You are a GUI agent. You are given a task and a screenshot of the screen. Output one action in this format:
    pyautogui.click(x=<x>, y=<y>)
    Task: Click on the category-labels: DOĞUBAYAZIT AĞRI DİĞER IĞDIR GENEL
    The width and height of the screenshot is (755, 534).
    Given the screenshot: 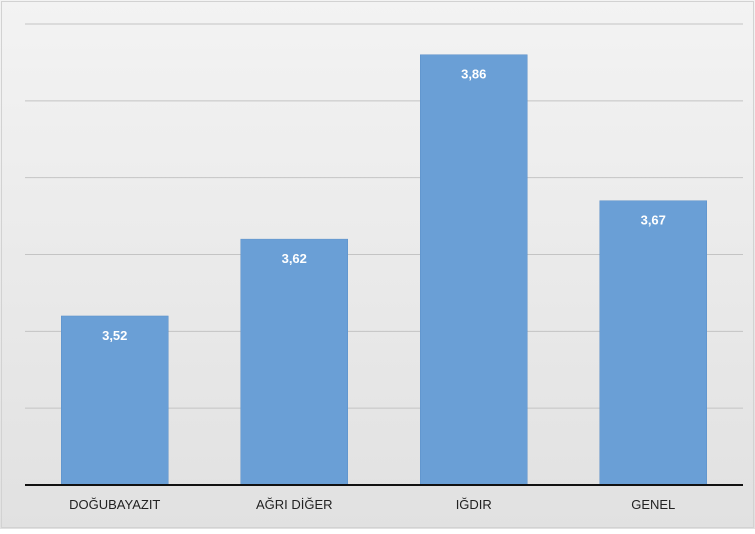 What is the action you would take?
    pyautogui.click(x=372, y=504)
    